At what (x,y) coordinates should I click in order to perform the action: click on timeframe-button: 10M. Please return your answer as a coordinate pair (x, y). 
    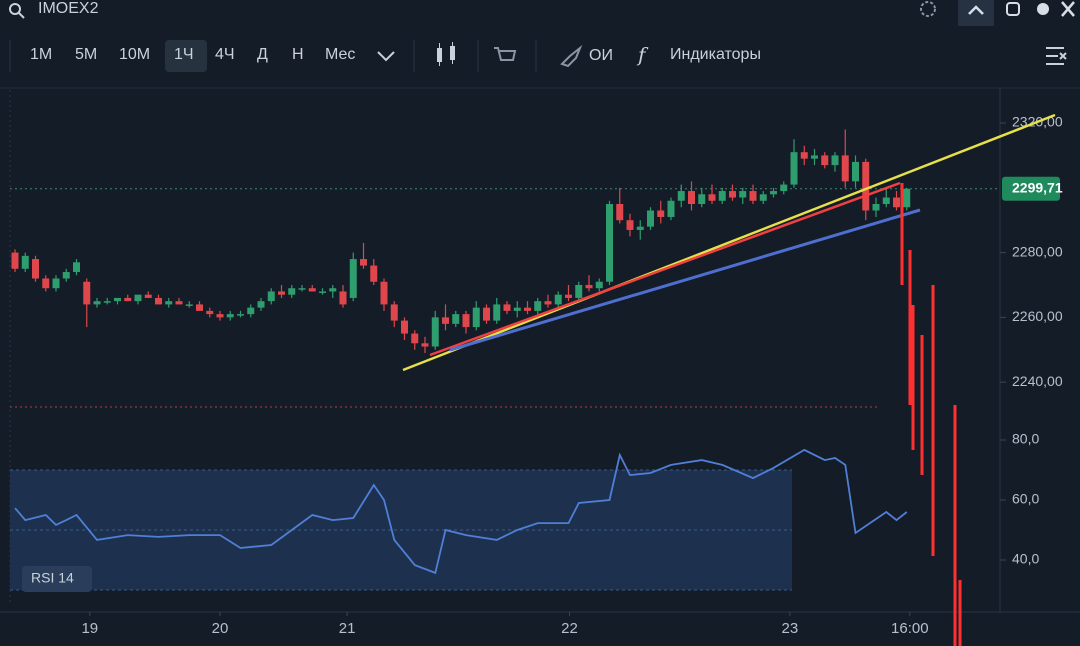
    Looking at the image, I should click on (134, 54).